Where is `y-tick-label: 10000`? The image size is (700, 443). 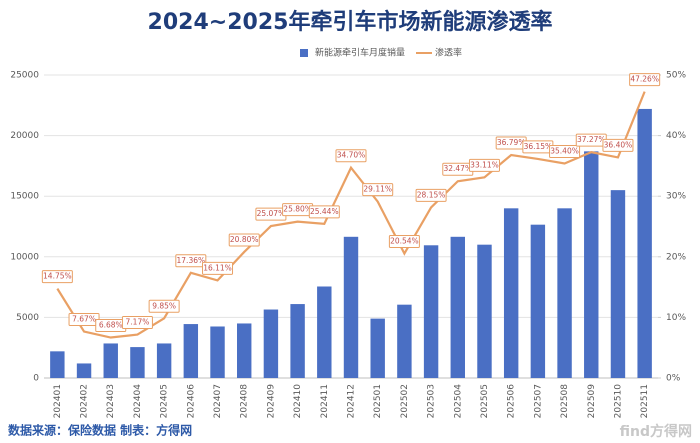 y-tick-label: 10000 is located at coordinates (24, 257).